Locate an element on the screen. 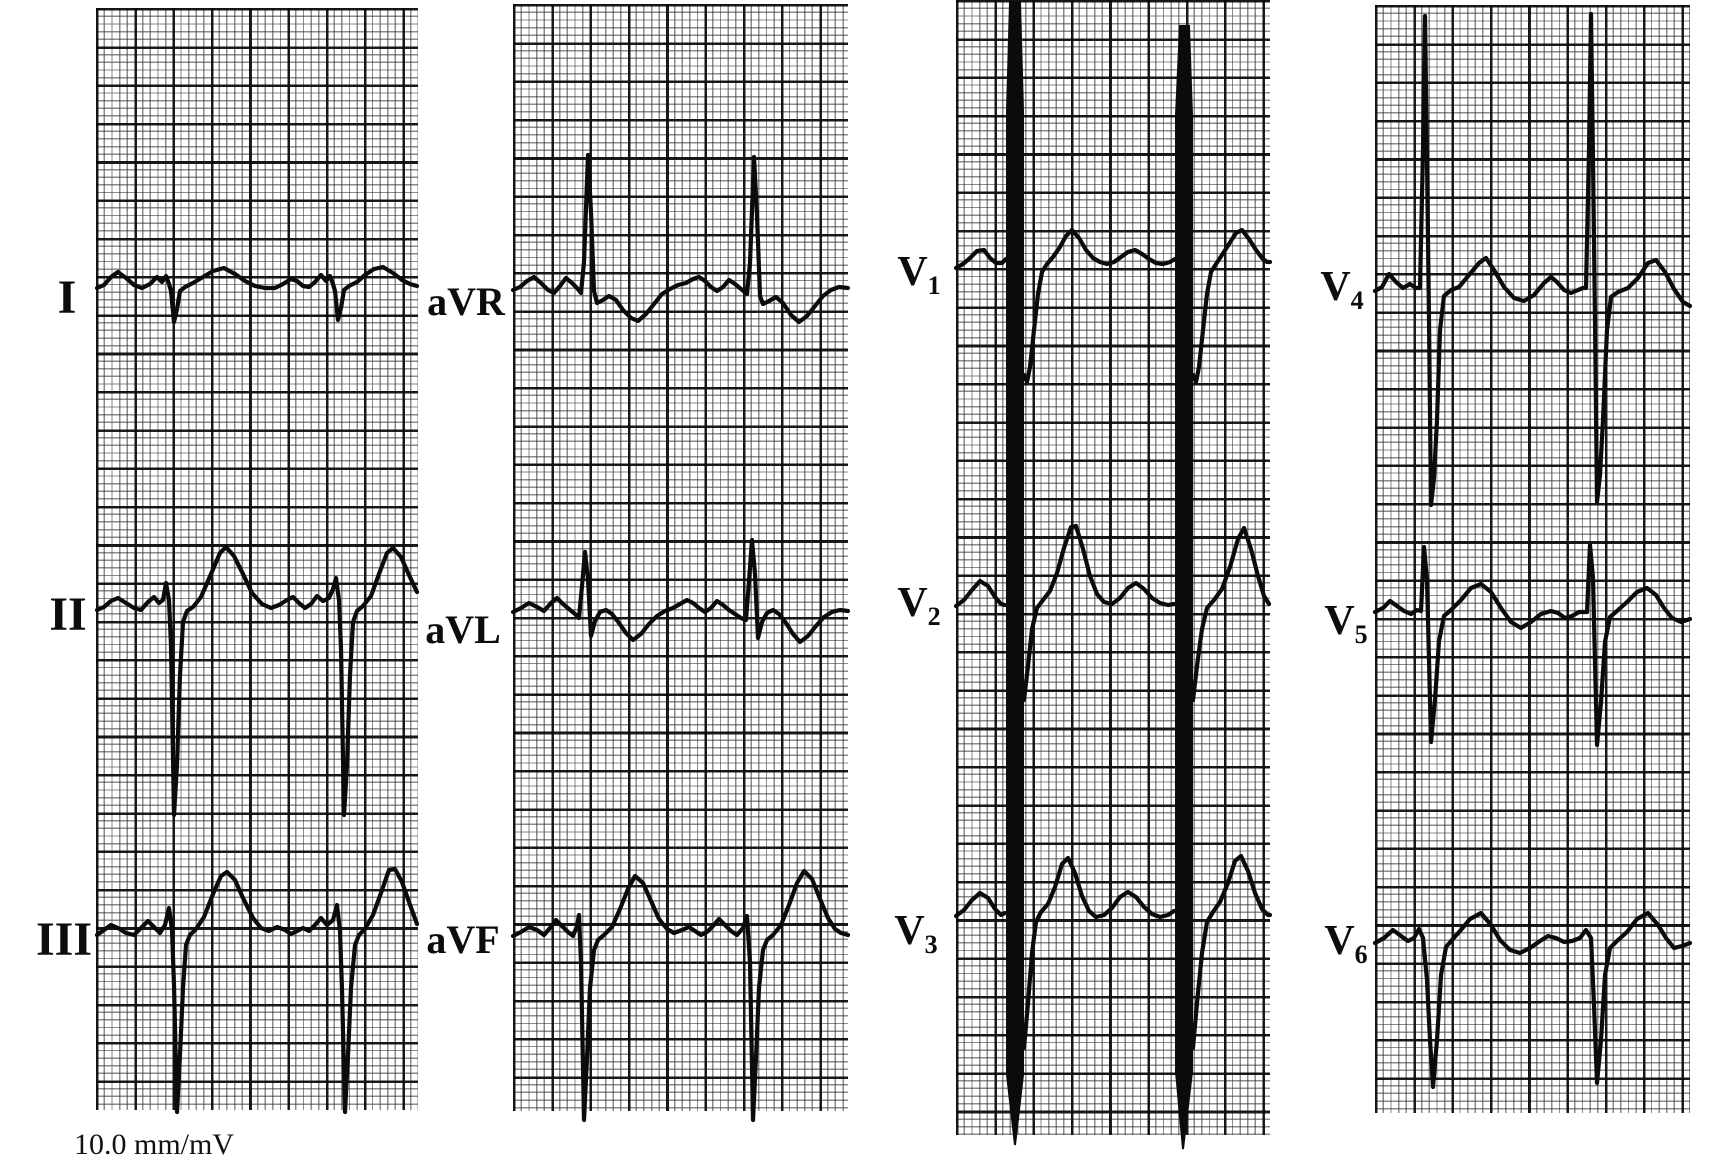 Image resolution: width=1713 pixels, height=1167 pixels. lead-v6-label: V6 is located at coordinates (1346, 943).